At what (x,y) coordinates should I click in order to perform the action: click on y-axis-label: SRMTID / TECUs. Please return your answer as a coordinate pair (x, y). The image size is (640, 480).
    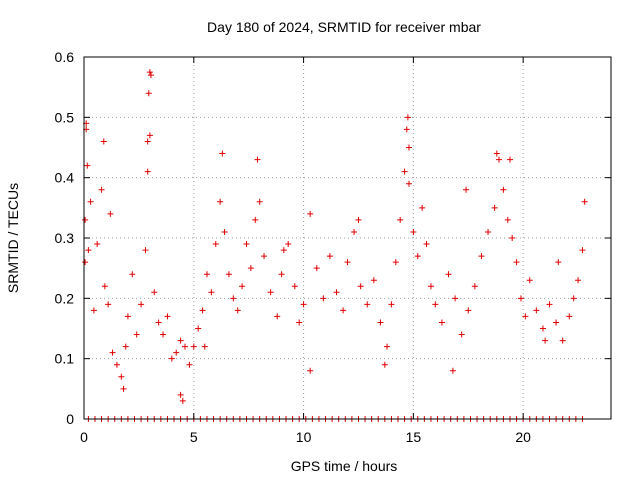
    Looking at the image, I should click on (13, 238).